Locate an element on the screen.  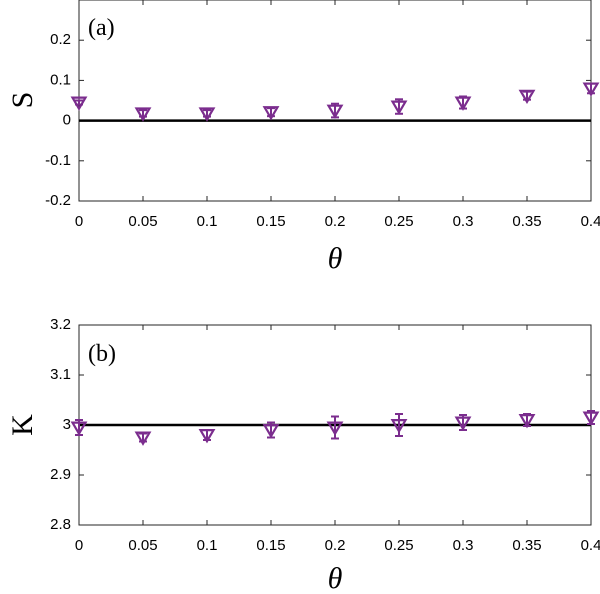
y-tick-label: 3.2 is located at coordinates (60, 324).